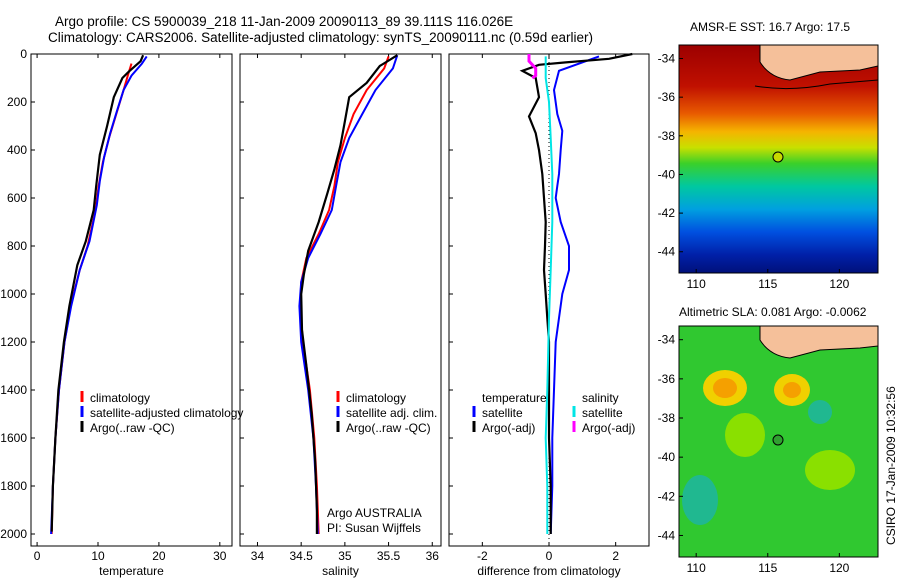 The width and height of the screenshot is (900, 580). I want to click on legend-label: satellite adj. clim., so click(391, 413).